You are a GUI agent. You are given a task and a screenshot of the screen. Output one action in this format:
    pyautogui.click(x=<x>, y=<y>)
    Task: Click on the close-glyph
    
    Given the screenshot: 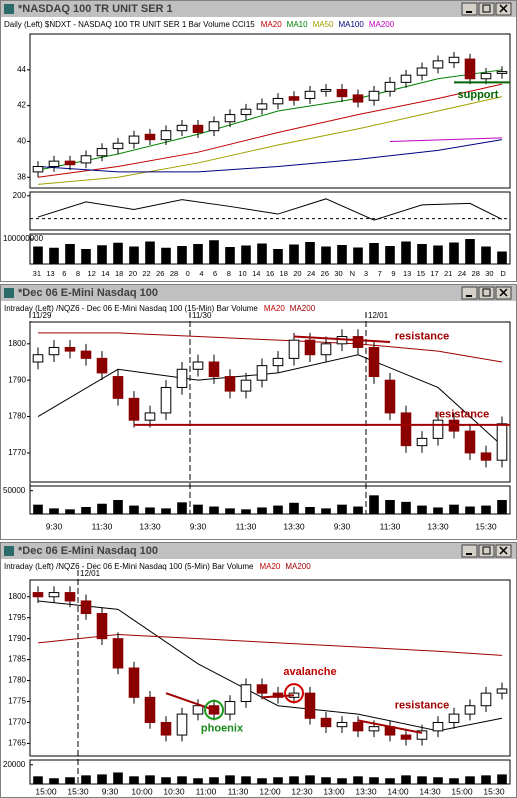 What is the action you would take?
    pyautogui.click(x=503, y=8)
    